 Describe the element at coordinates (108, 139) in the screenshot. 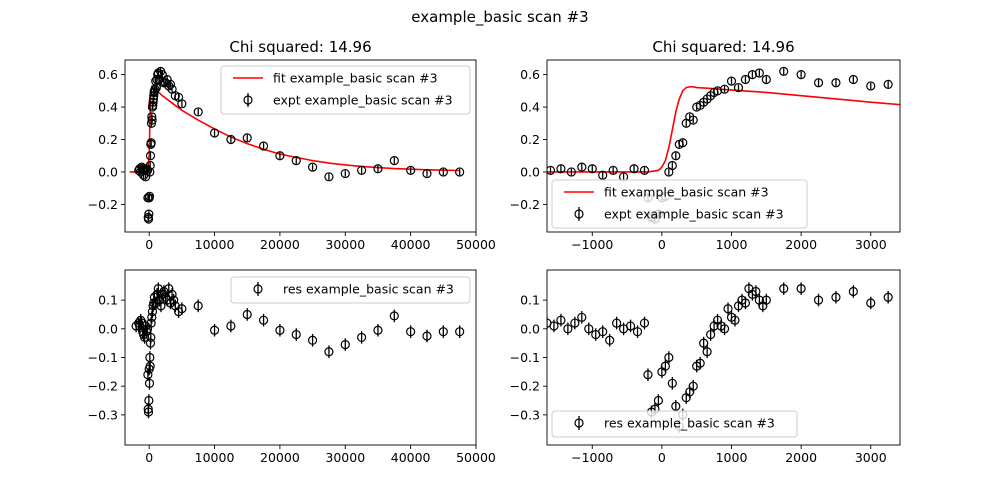

I see `y-tick-label: 0.2` at that location.